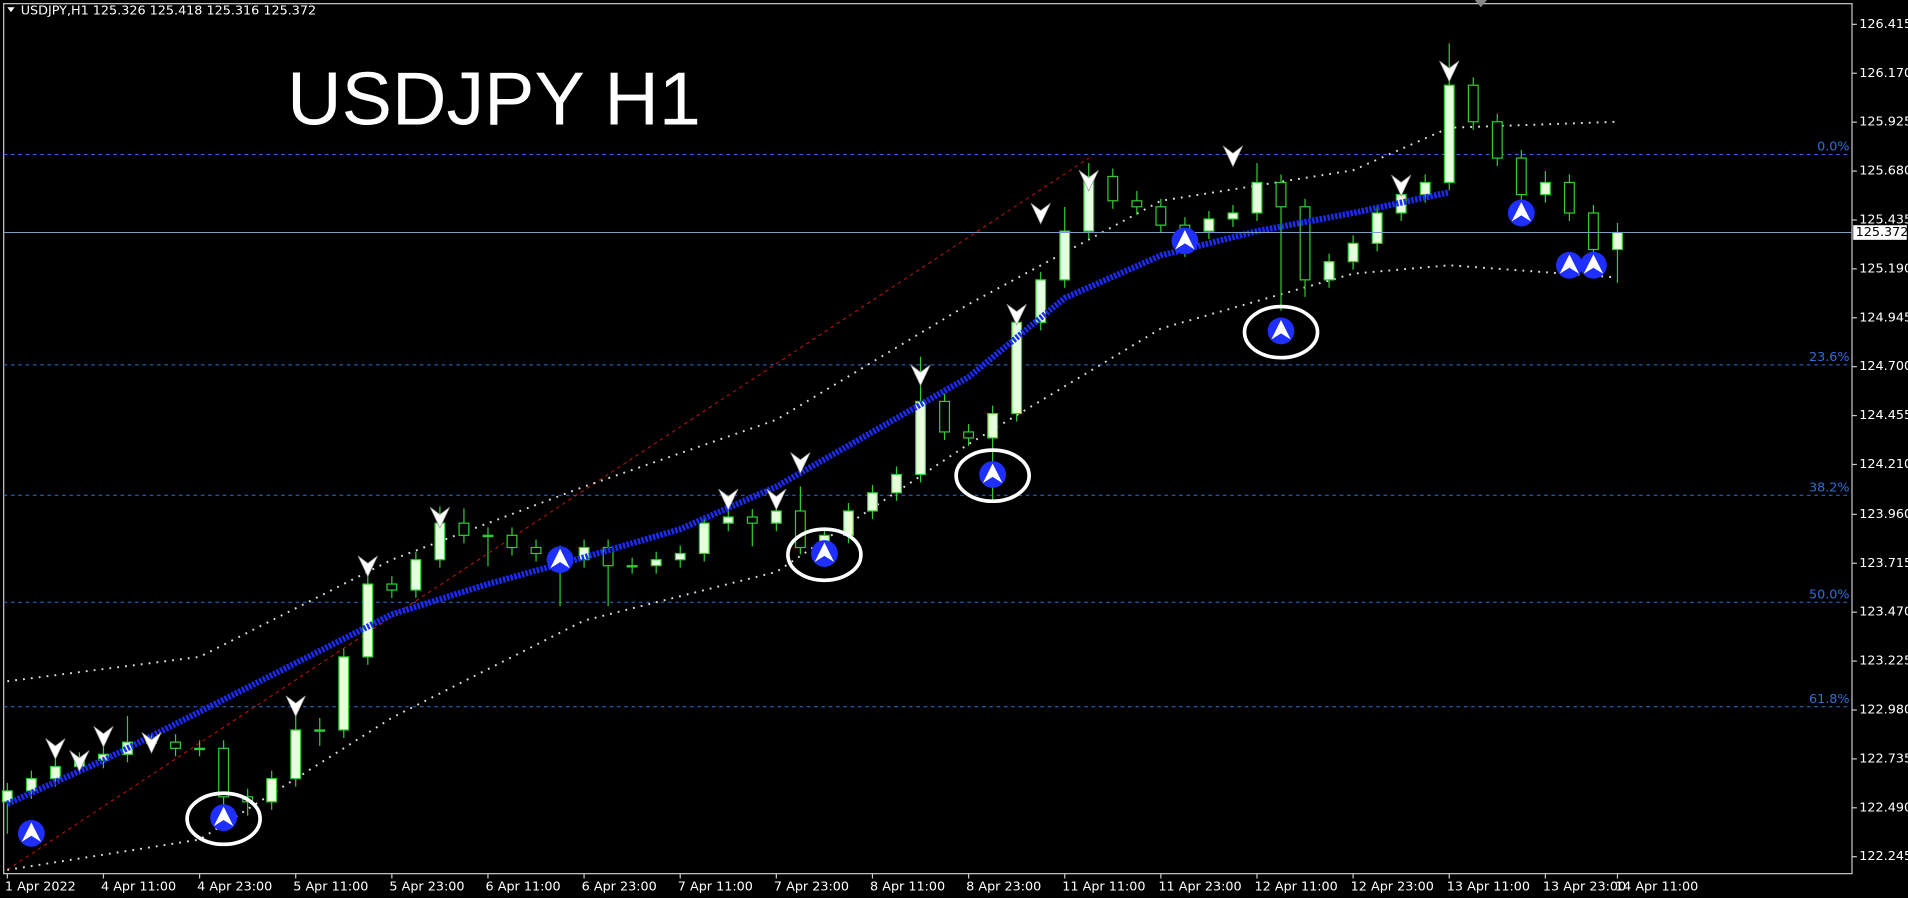 This screenshot has width=1908, height=898. What do you see at coordinates (1883, 24) in the screenshot?
I see `y-tick-label: 126.415` at bounding box center [1883, 24].